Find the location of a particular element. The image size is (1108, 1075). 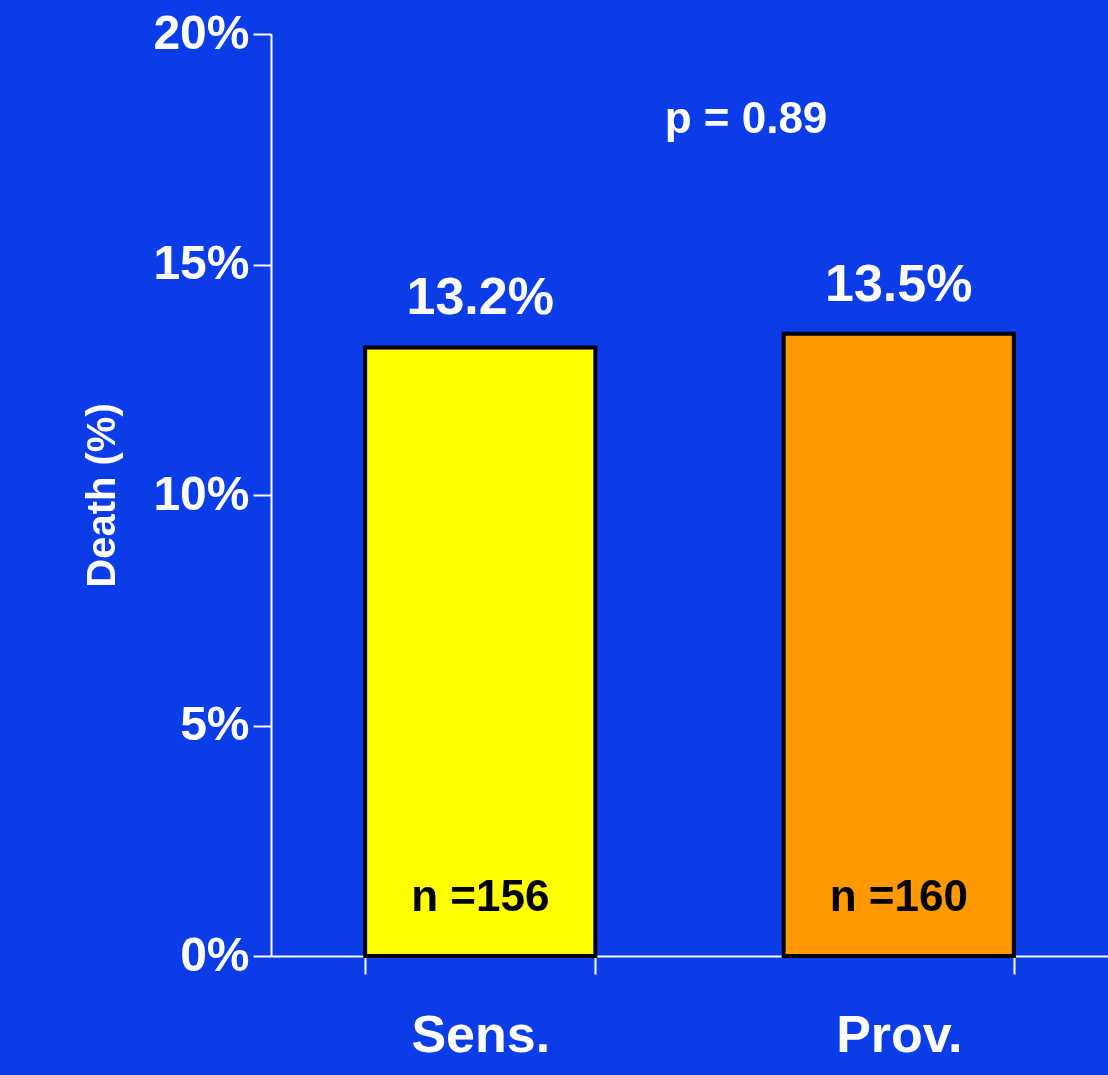

y-tick-label: 5% is located at coordinates (215, 723).